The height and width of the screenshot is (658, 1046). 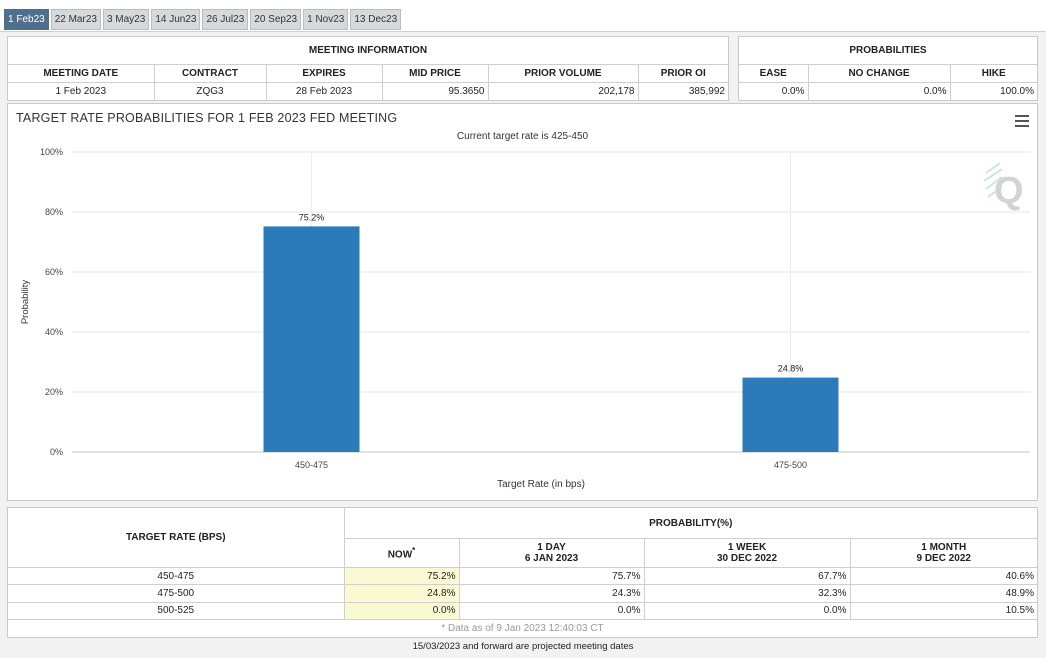 I want to click on now-cell: 0.0%, so click(x=401, y=611).